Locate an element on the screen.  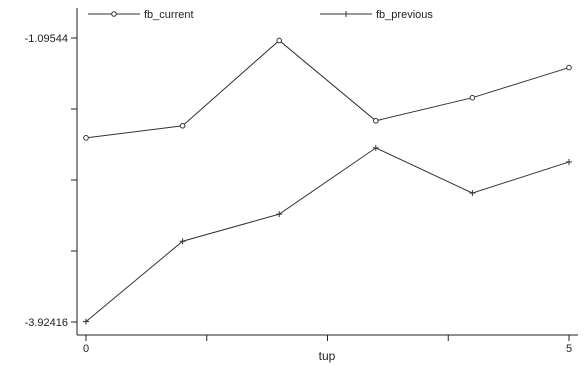
x-tick-label: 5 is located at coordinates (569, 349).